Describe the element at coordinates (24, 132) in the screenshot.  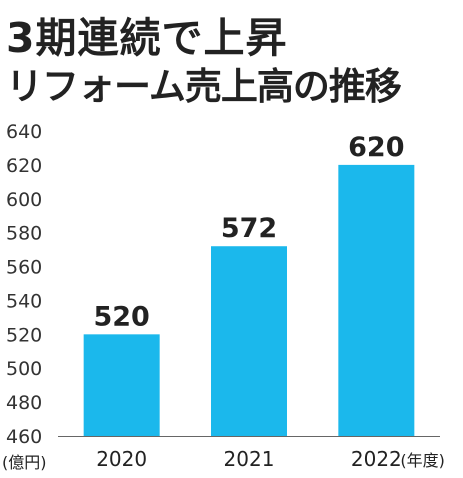
I see `y-tick-label: 640` at that location.